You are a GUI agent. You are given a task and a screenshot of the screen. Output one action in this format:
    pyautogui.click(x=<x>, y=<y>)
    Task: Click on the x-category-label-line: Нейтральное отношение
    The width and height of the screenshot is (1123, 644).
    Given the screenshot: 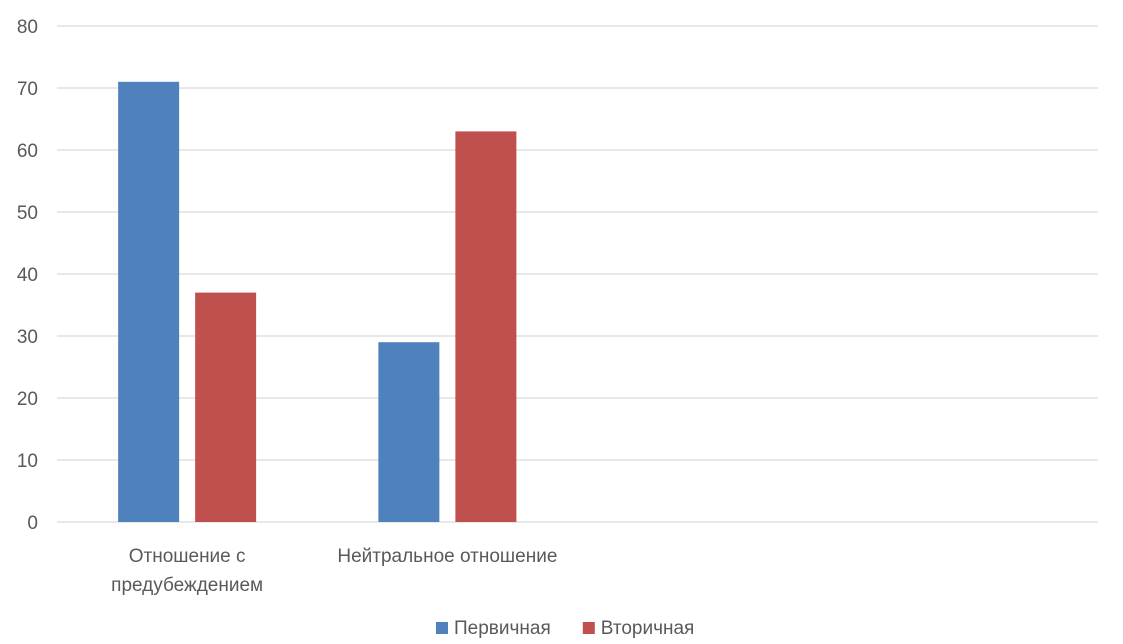 What is the action you would take?
    pyautogui.click(x=447, y=556)
    